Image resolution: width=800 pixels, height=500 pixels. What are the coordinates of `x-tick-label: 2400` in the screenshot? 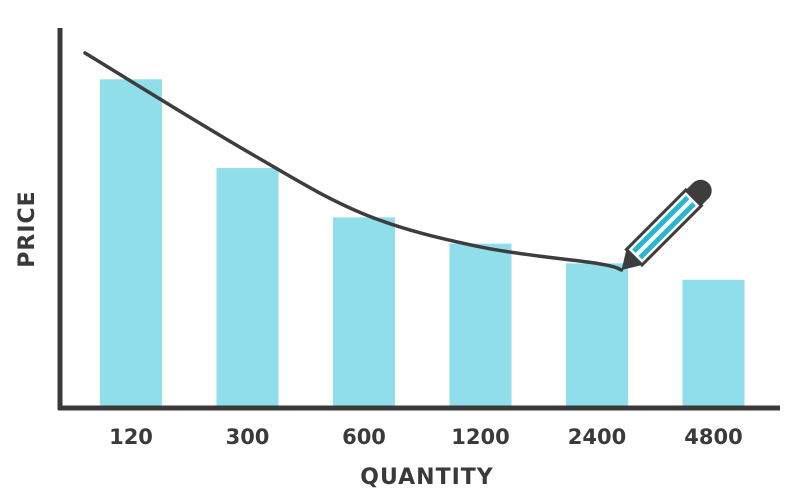 It's located at (597, 437).